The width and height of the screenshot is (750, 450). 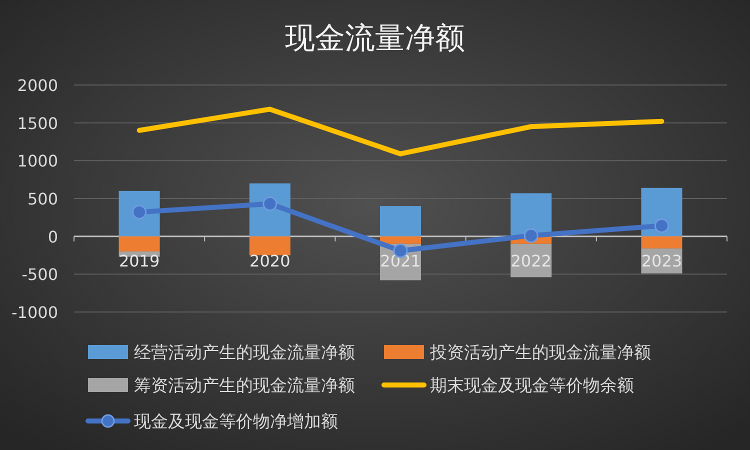 What do you see at coordinates (37, 123) in the screenshot?
I see `y-tick-label: 1500` at bounding box center [37, 123].